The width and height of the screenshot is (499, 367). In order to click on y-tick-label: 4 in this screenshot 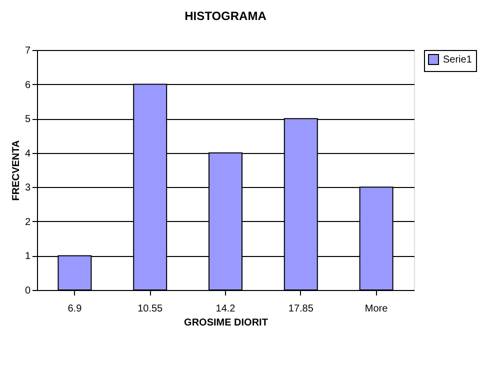, I will do `click(27, 154)`.